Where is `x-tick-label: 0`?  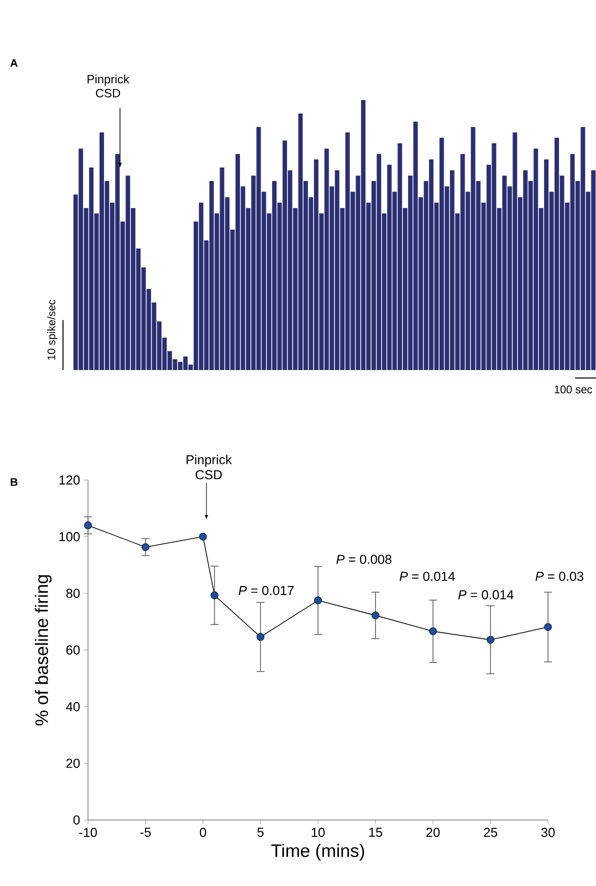 x-tick-label: 0 is located at coordinates (203, 832).